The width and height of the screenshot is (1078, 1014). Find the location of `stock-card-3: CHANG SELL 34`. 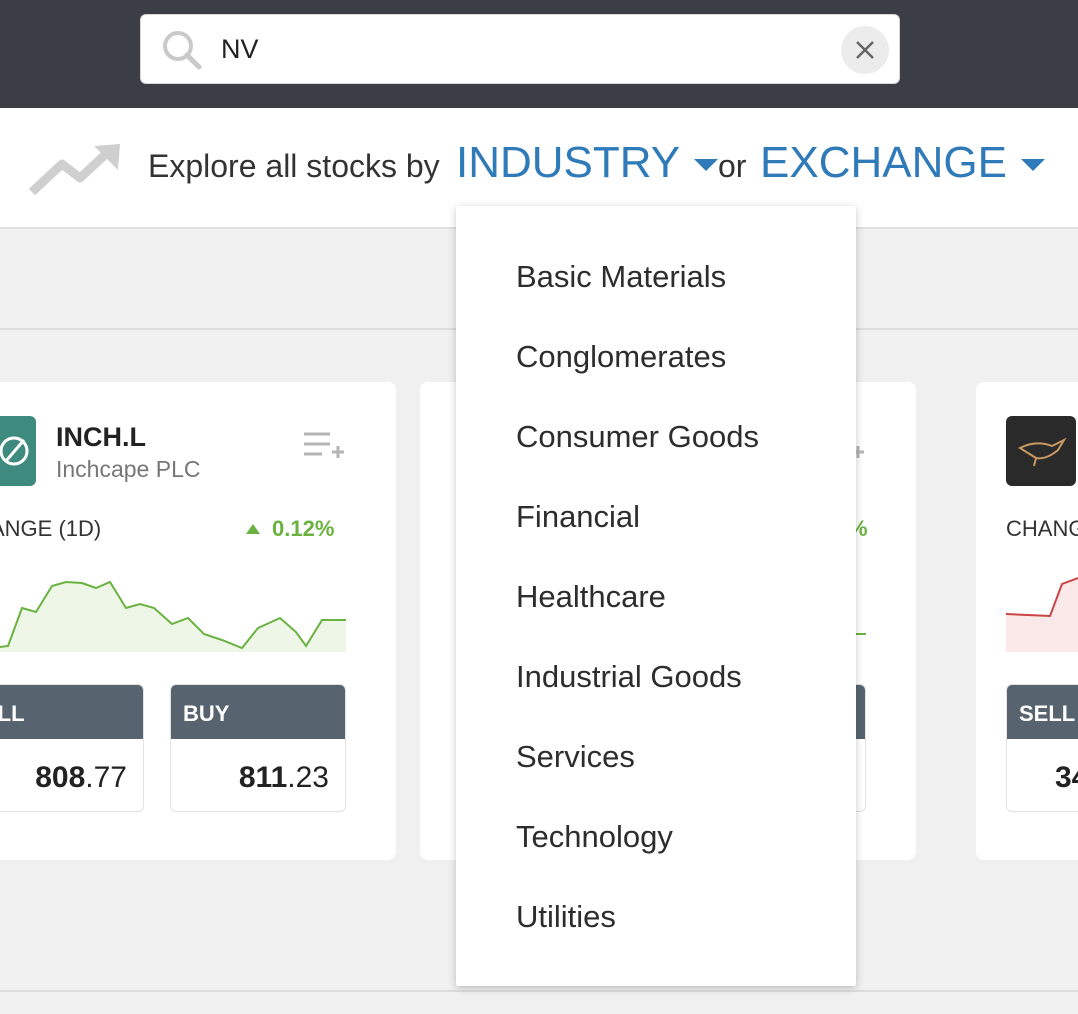

stock-card-3: CHANG SELL 34 is located at coordinates (1027, 621).